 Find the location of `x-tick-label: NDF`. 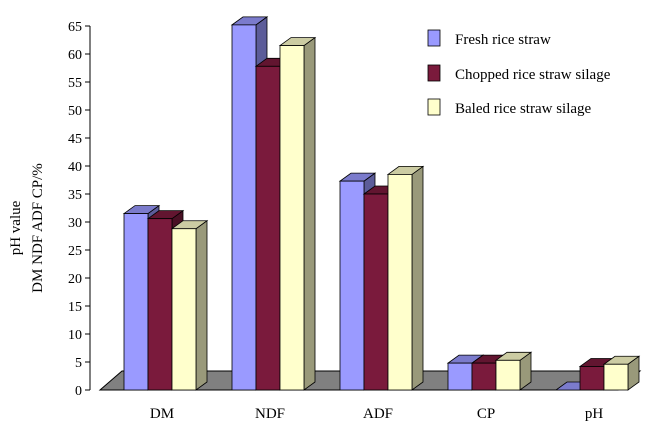

x-tick-label: NDF is located at coordinates (270, 414).